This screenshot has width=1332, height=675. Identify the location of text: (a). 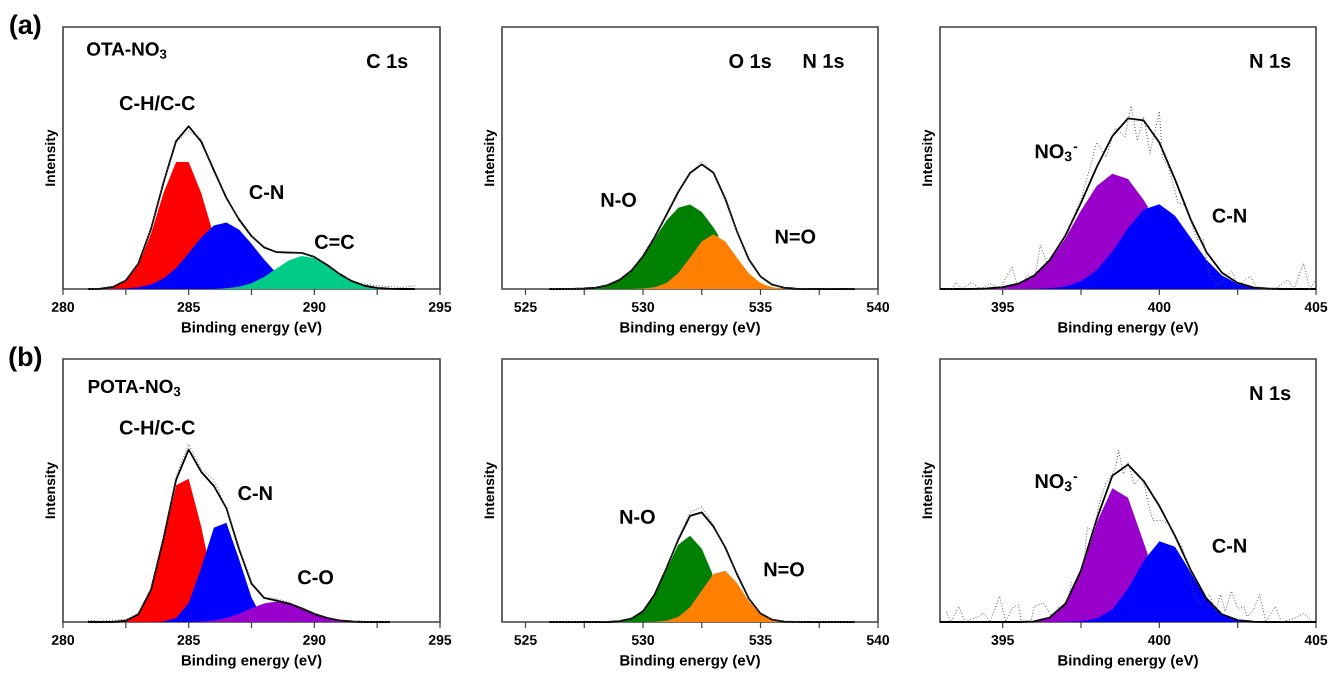
(25, 27).